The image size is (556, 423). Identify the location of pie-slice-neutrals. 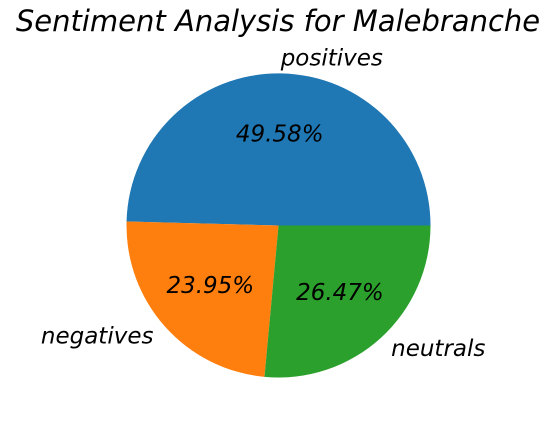
(347, 301).